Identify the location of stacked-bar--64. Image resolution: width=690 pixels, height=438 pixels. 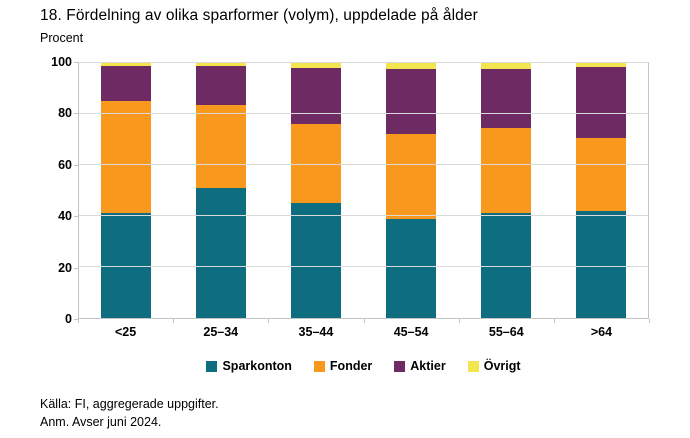
(600, 190).